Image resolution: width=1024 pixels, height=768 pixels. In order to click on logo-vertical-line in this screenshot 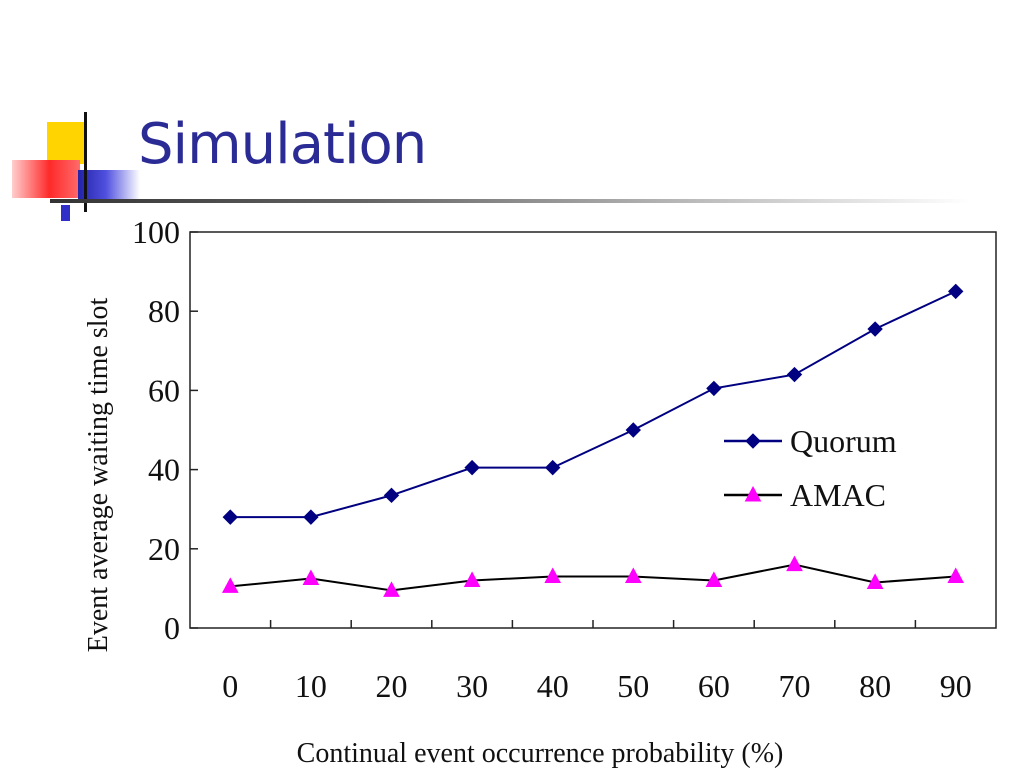, I will do `click(85, 162)`.